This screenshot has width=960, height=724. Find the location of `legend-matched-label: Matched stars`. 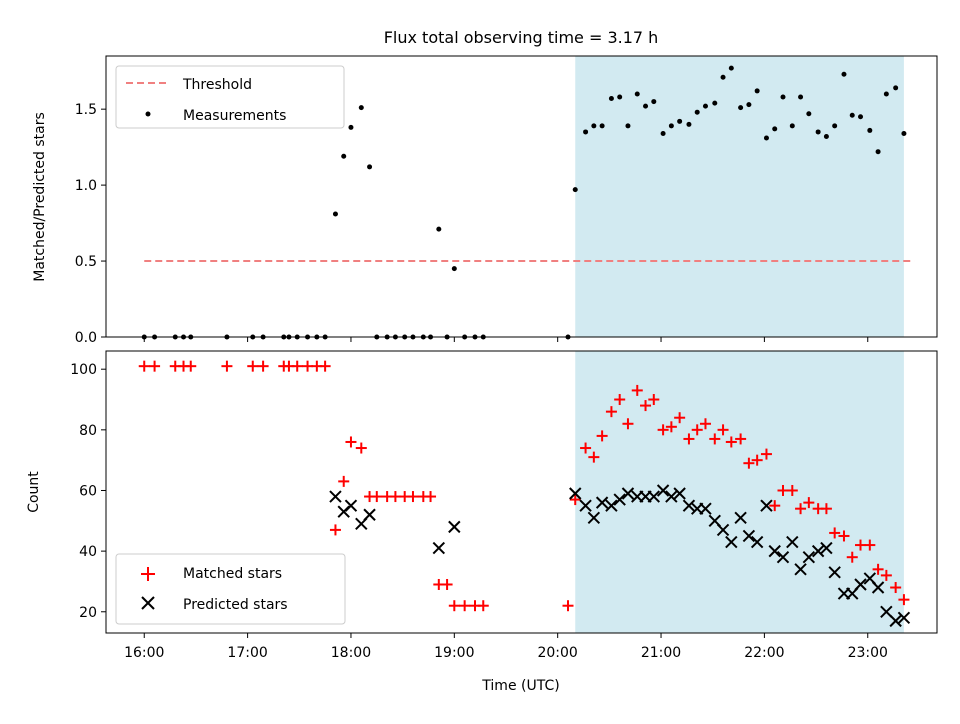

legend-matched-label: Matched stars is located at coordinates (232, 574).